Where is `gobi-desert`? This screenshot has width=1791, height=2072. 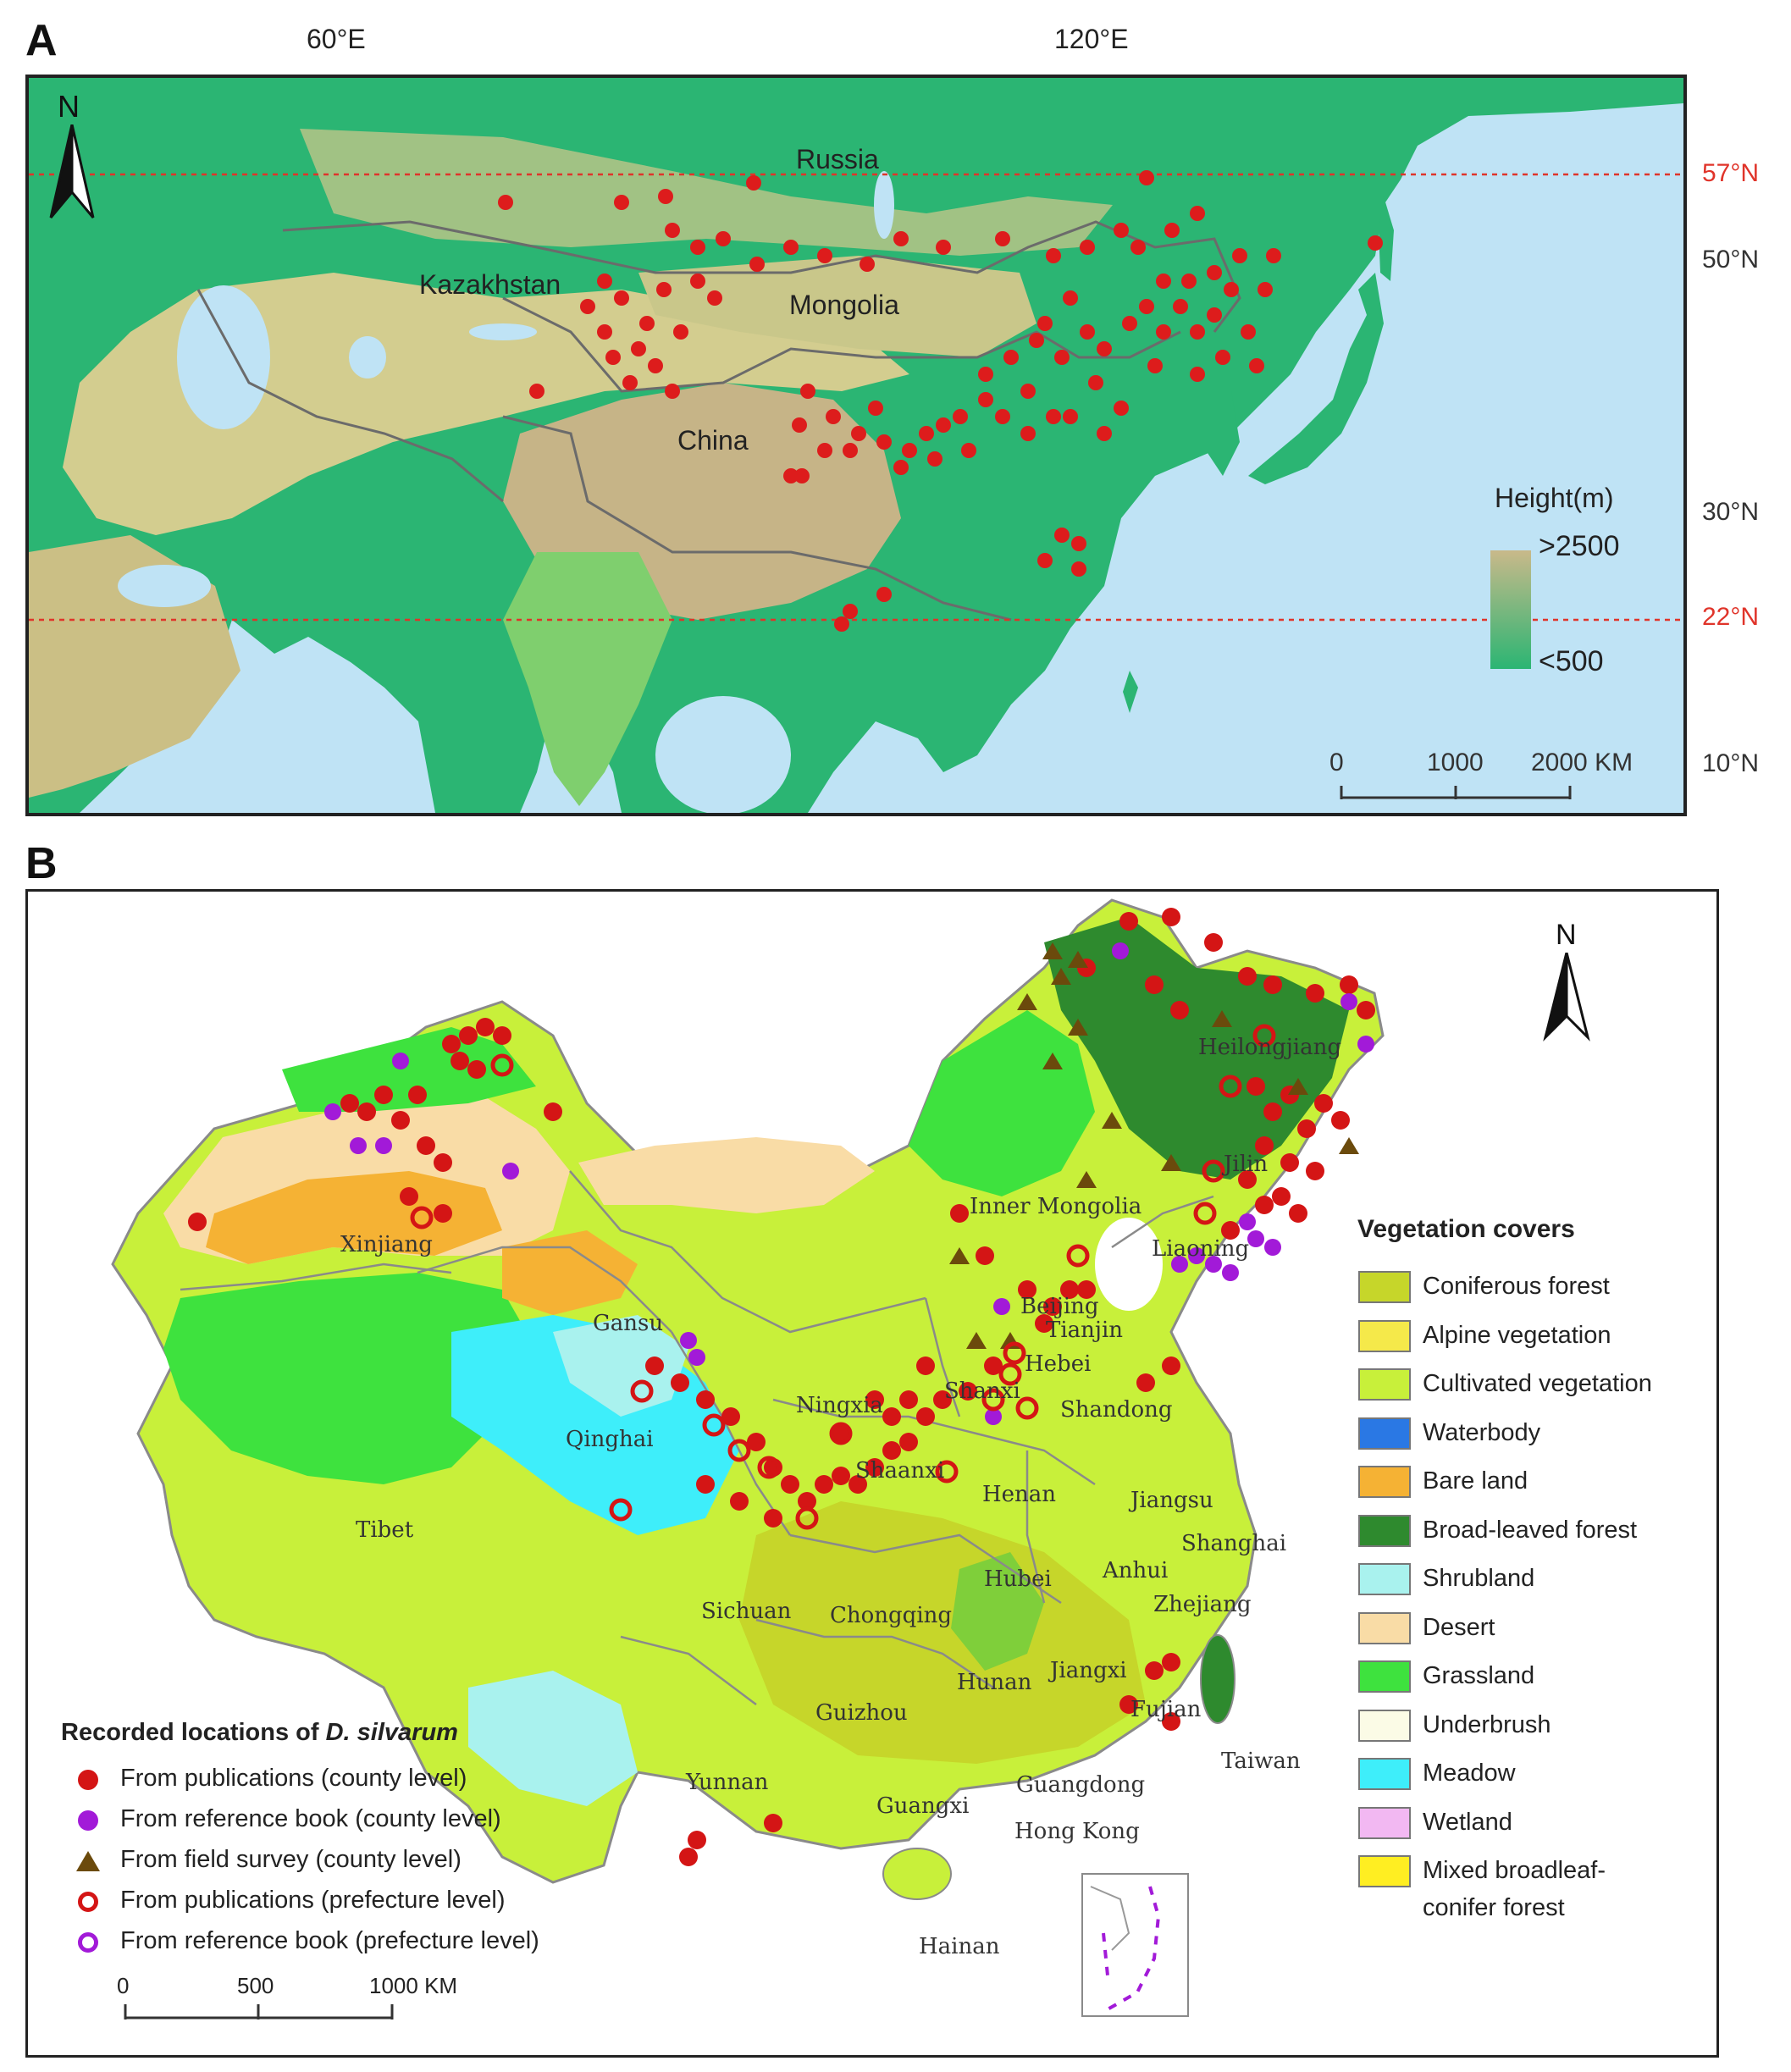 gobi-desert is located at coordinates (726, 1175).